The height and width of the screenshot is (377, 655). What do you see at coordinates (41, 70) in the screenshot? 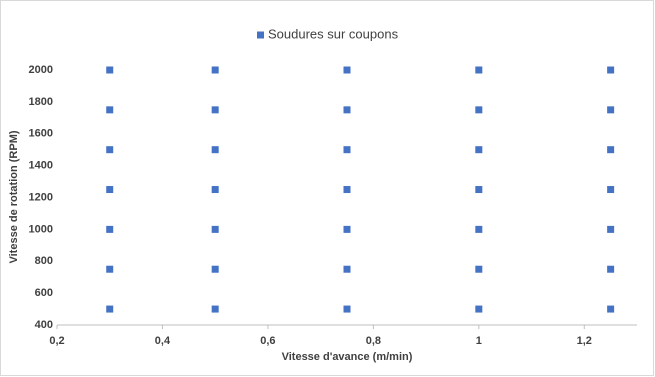
I see `y-tick-label: 2000` at bounding box center [41, 70].